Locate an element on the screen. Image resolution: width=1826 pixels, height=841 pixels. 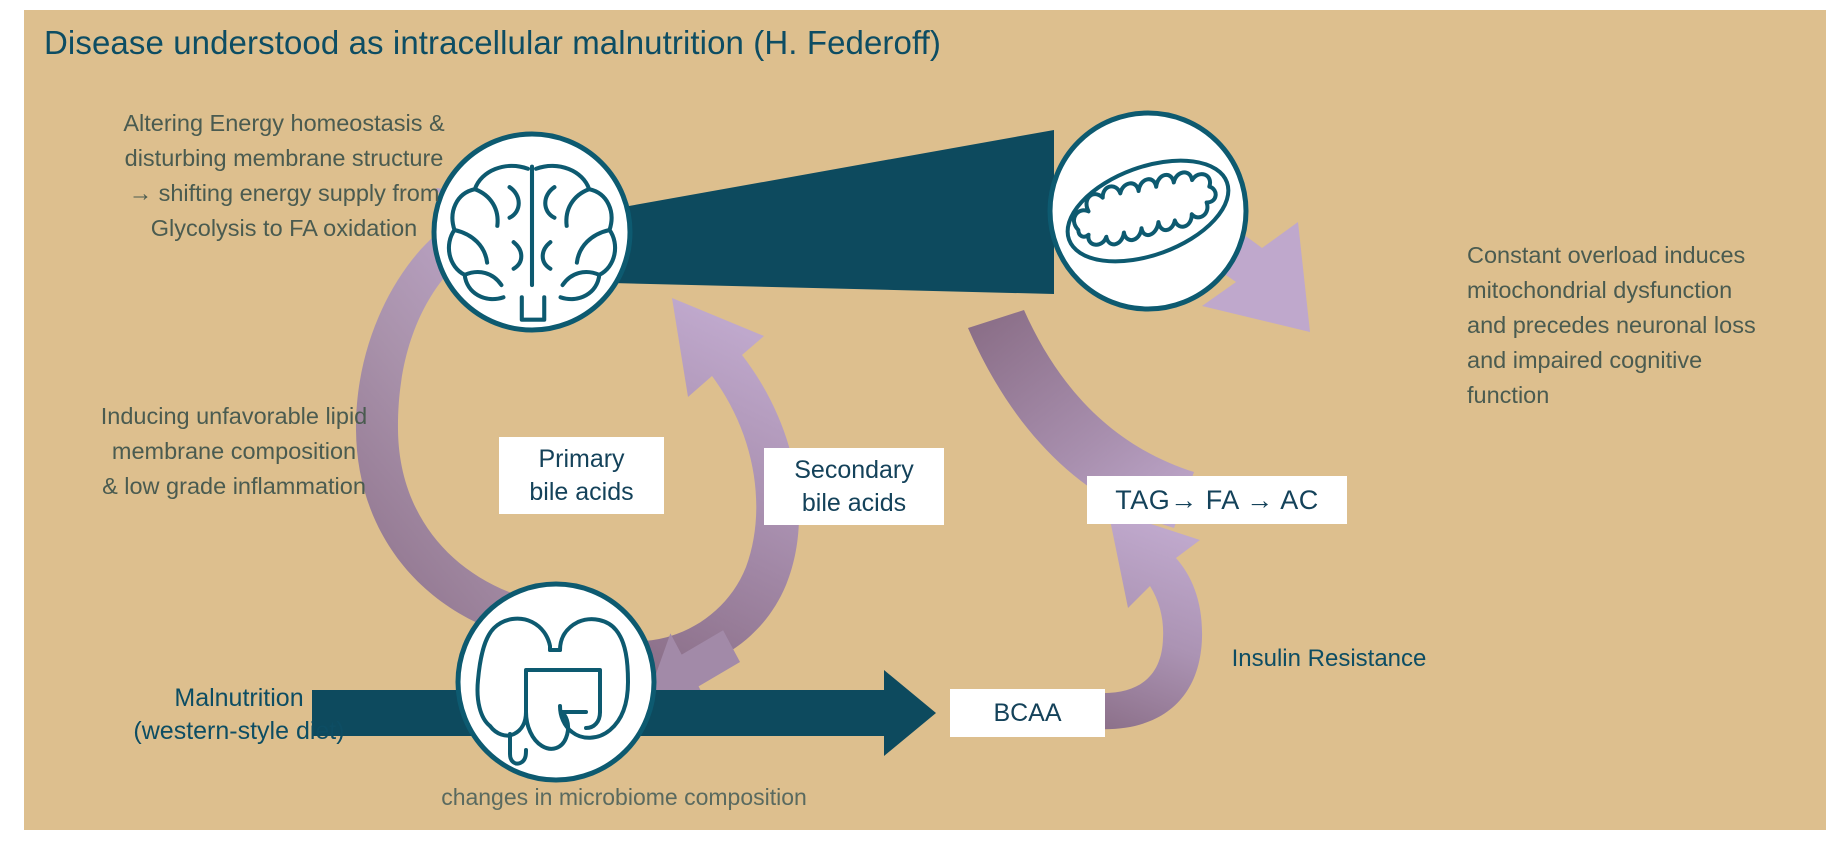
label-insulin-resistance: Insulin Resistance is located at coordinates (1329, 658).